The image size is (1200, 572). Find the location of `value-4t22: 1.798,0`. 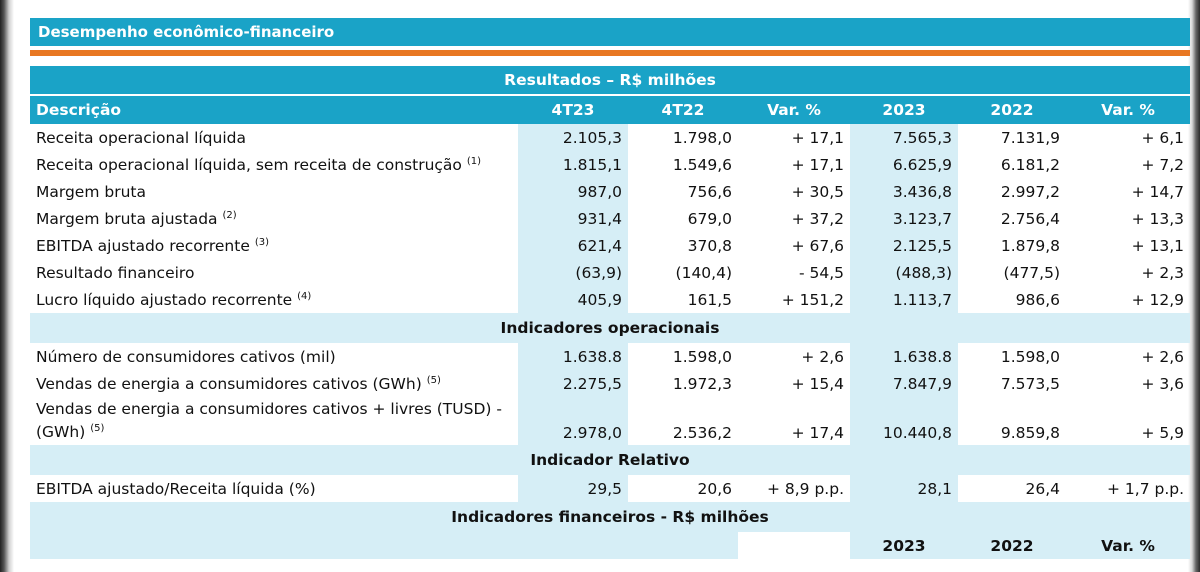

value-4t22: 1.798,0 is located at coordinates (702, 137).